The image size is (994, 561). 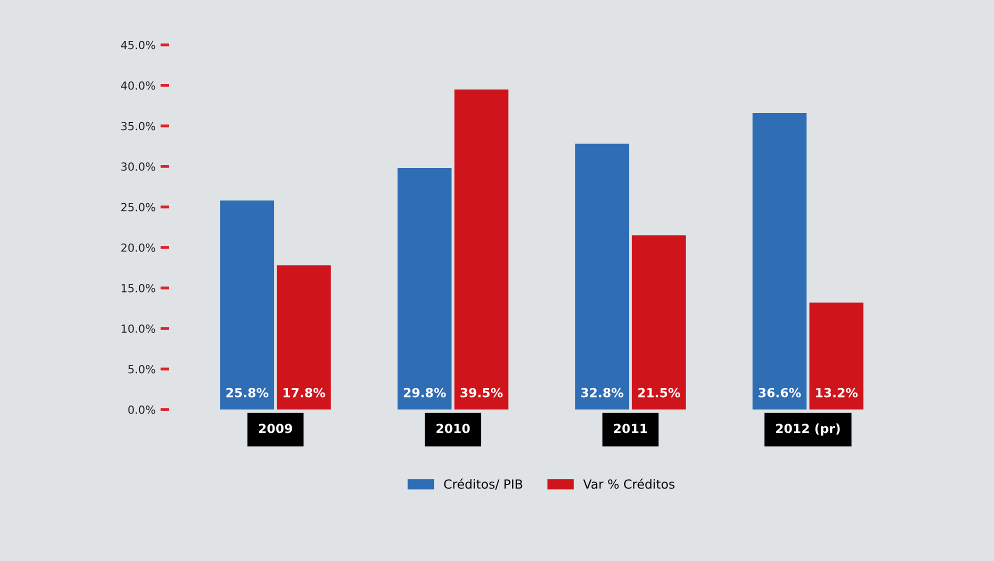 What do you see at coordinates (275, 429) in the screenshot?
I see `x-tick-label: 2009` at bounding box center [275, 429].